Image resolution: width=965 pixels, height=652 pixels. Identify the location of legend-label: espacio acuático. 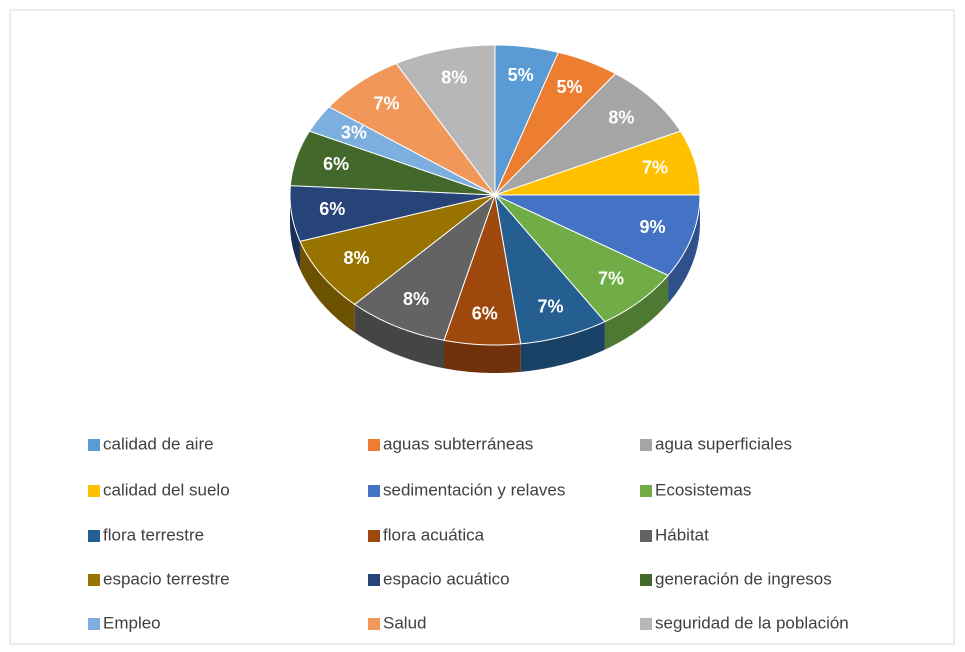
(446, 578).